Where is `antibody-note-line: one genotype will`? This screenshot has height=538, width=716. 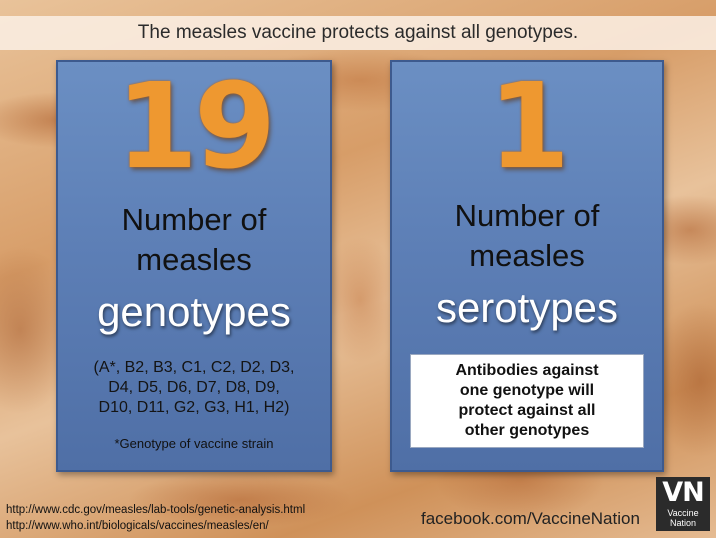 antibody-note-line: one genotype will is located at coordinates (527, 390).